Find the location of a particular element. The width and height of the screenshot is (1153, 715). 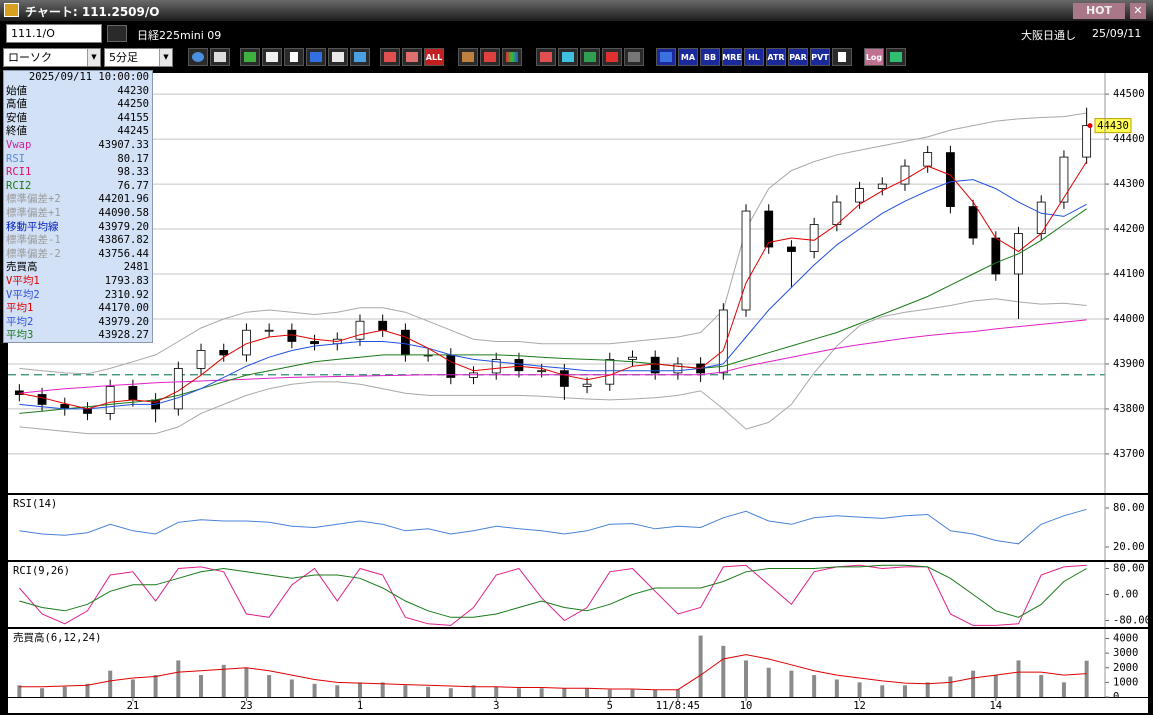

y-tick-label: 43800 is located at coordinates (1129, 409).